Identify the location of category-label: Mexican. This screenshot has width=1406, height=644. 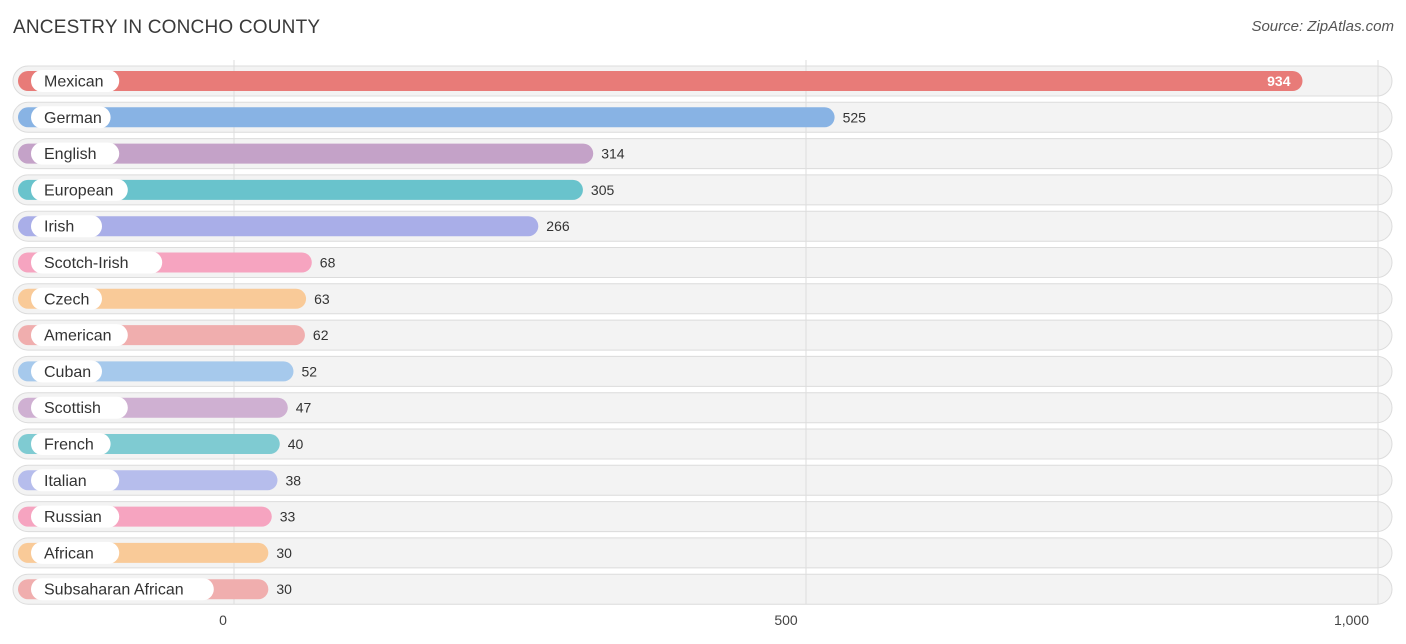
(74, 82).